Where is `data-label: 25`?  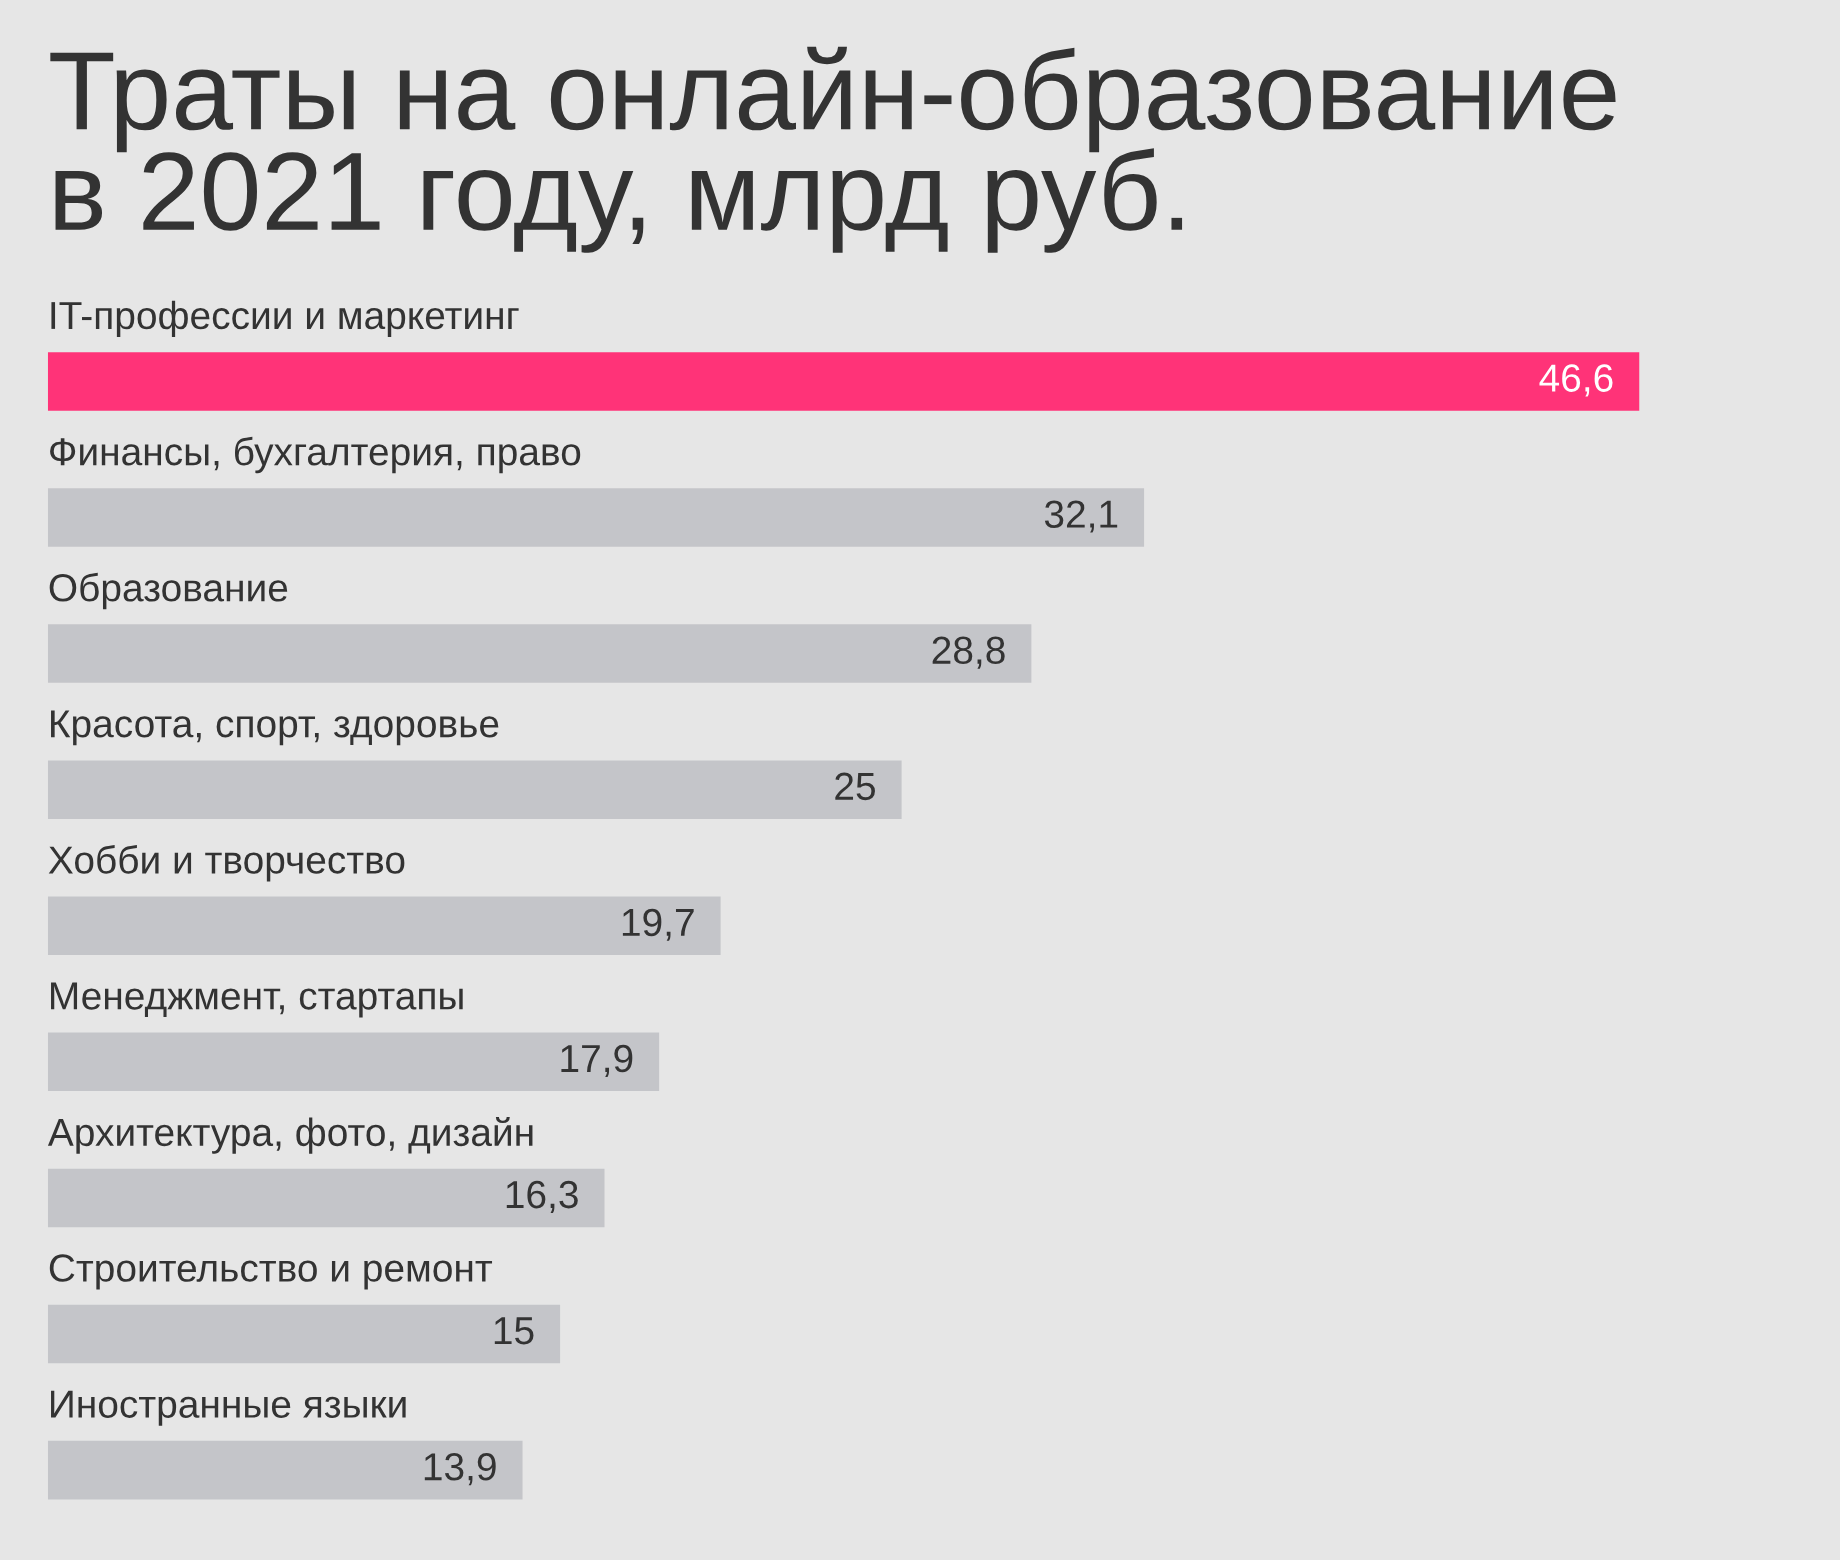 data-label: 25 is located at coordinates (855, 786).